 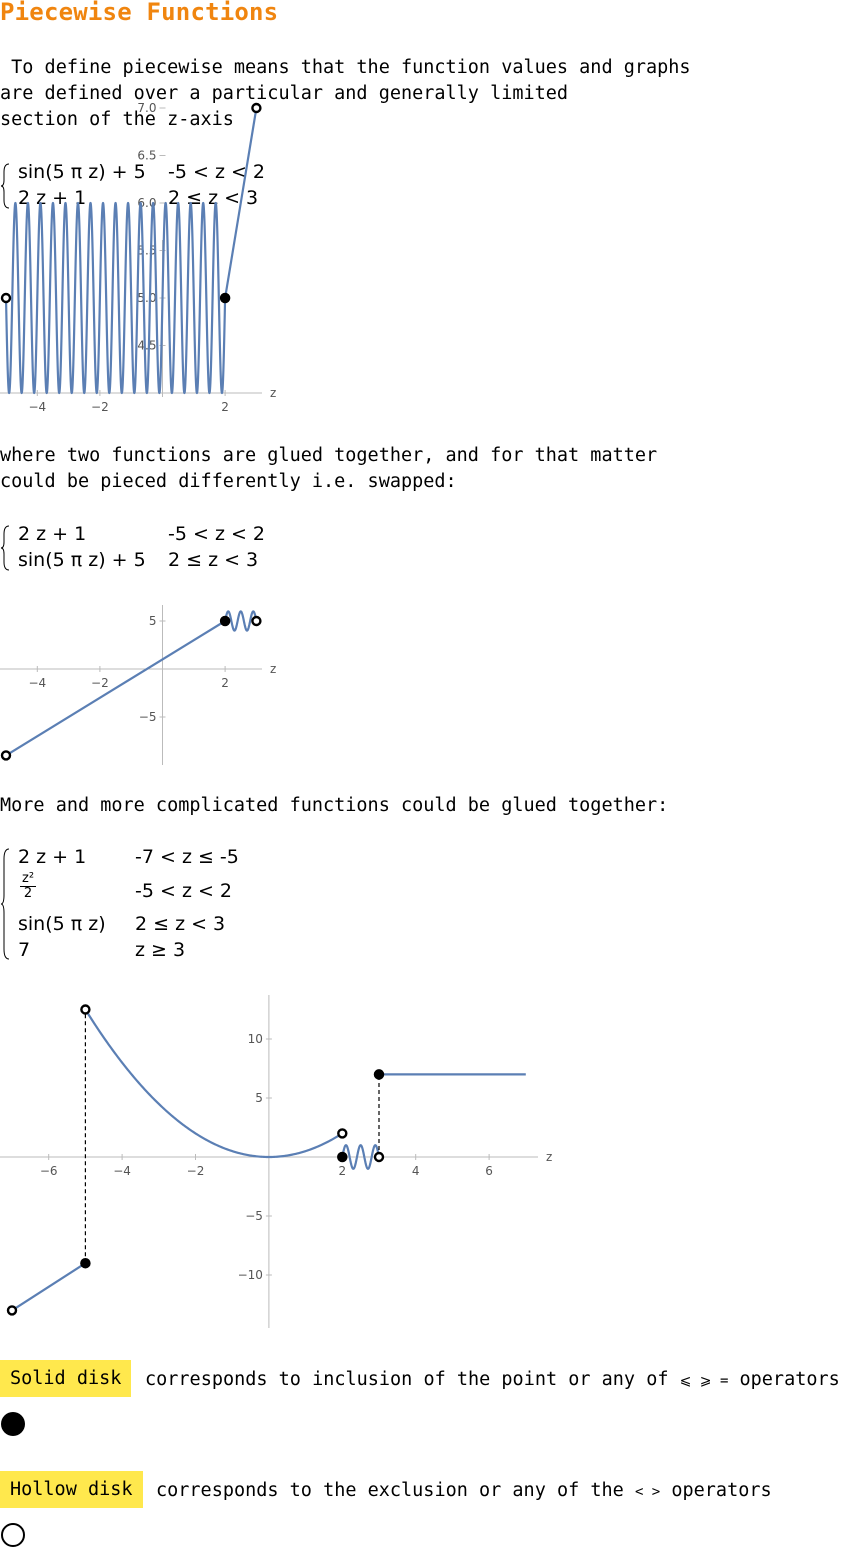 What do you see at coordinates (28, 879) in the screenshot?
I see `fraction-numerator: z²` at bounding box center [28, 879].